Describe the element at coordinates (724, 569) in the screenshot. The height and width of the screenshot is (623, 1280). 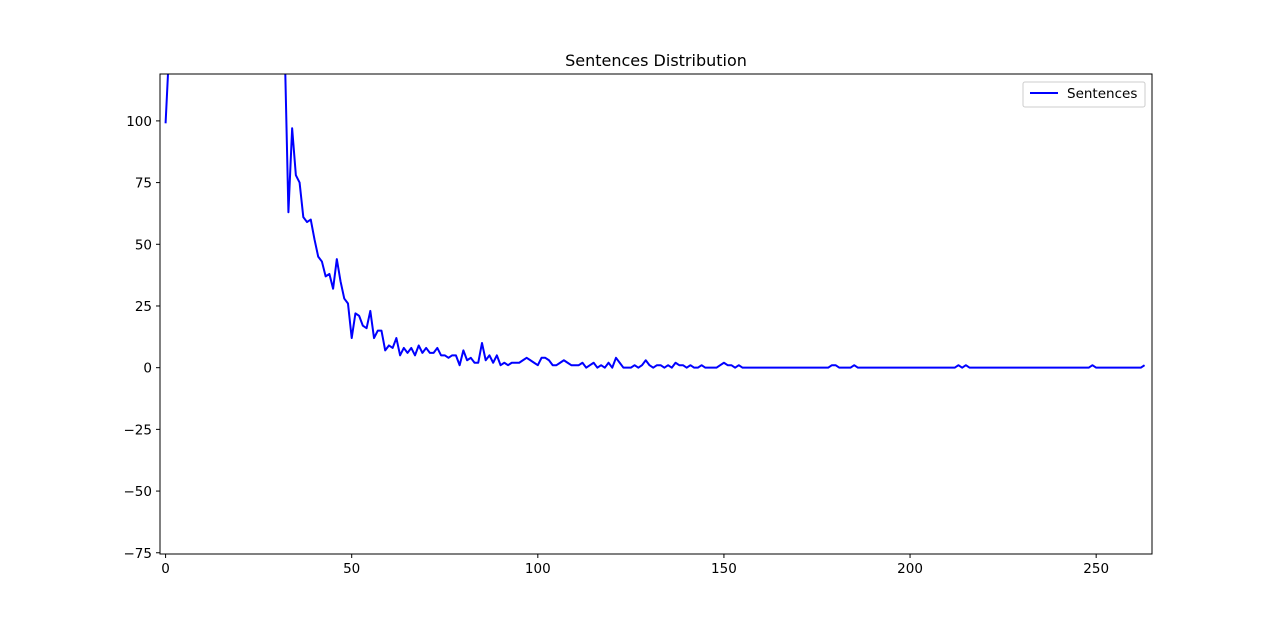
I see `x-tick-label: 150` at that location.